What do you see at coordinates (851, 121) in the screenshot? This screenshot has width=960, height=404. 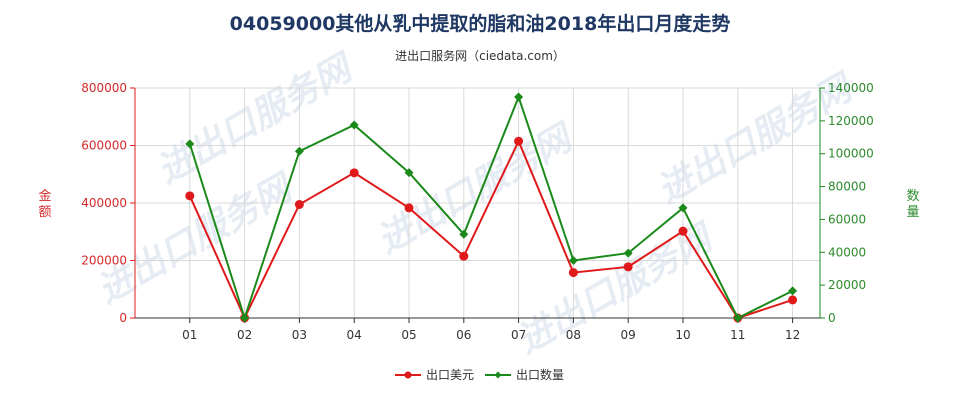 I see `y-right-tick-label-6: 120000` at bounding box center [851, 121].